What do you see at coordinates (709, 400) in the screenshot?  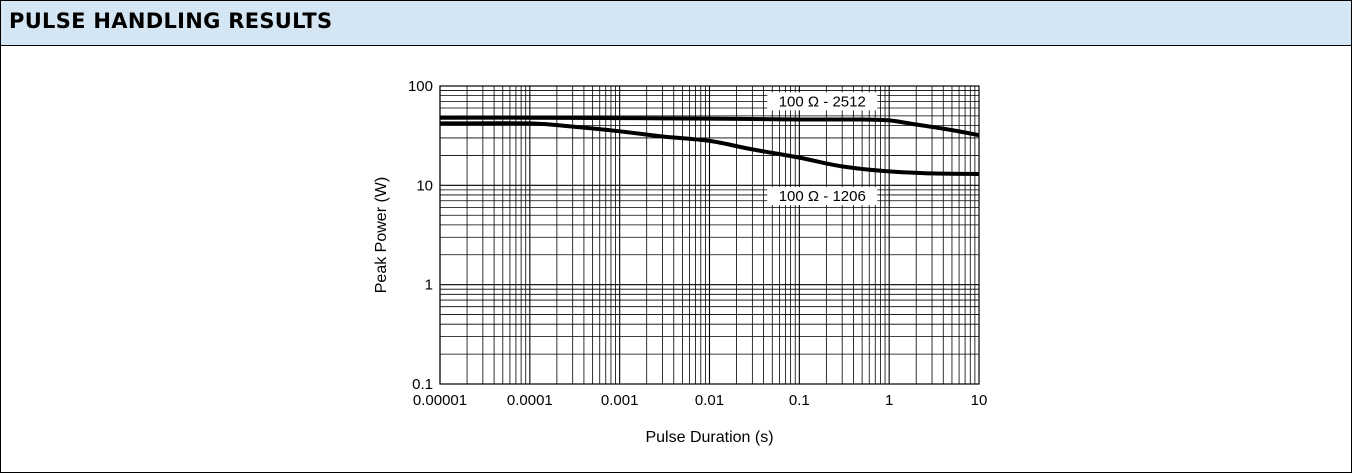 I see `x-tick-label: 0.01` at bounding box center [709, 400].